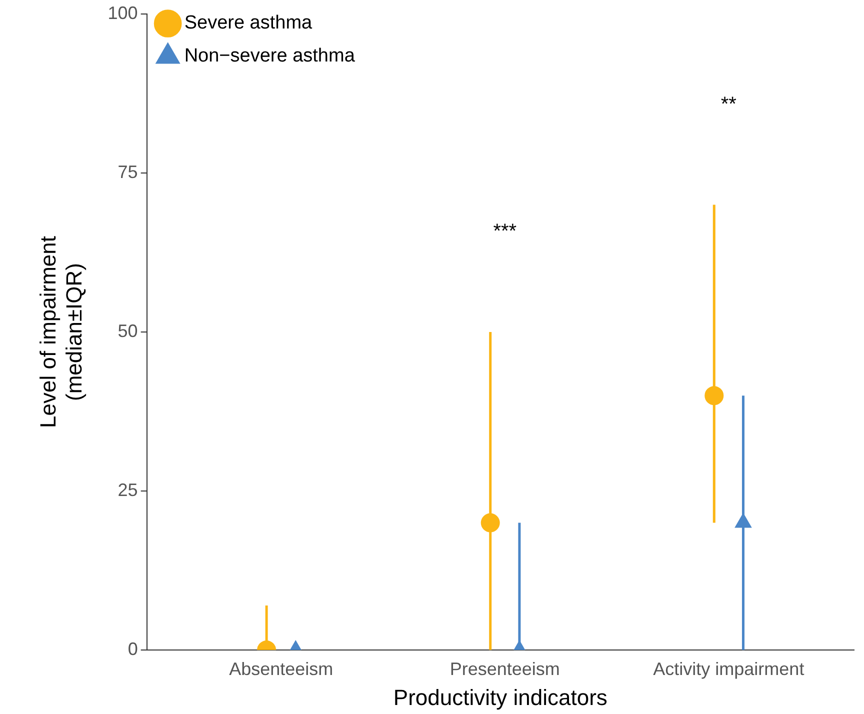 This screenshot has width=864, height=714. What do you see at coordinates (281, 668) in the screenshot?
I see `x-tick-label: Absenteeism` at bounding box center [281, 668].